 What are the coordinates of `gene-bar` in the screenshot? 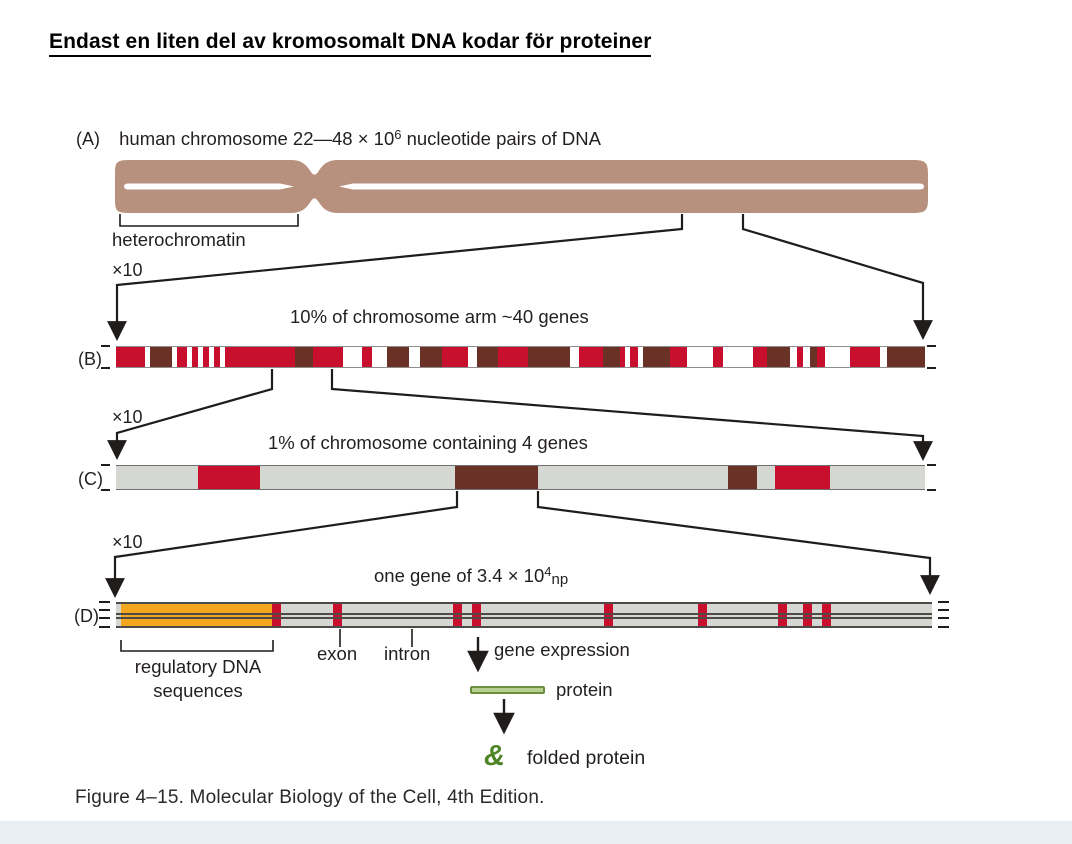 It's located at (524, 615).